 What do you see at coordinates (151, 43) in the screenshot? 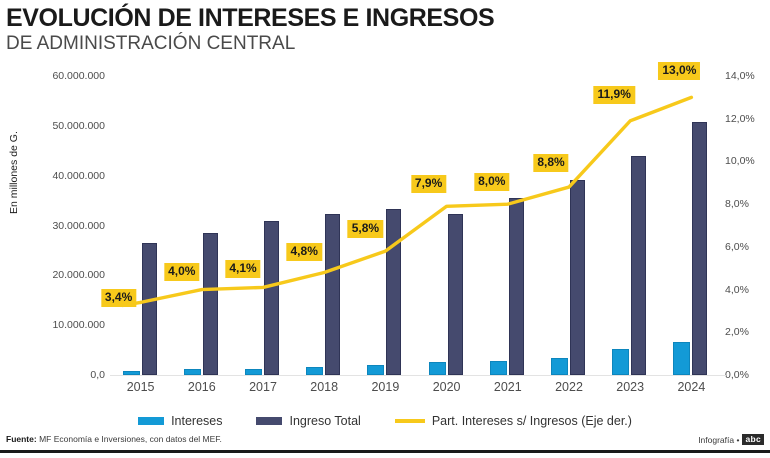
I see `page-subtitle: DE ADMINISTRACIÓN CENTRAL` at bounding box center [151, 43].